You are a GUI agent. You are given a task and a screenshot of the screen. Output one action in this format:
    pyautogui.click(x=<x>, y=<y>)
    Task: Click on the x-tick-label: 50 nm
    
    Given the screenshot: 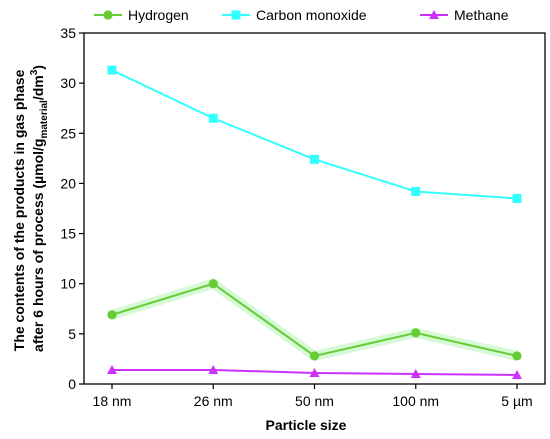 What is the action you would take?
    pyautogui.click(x=314, y=401)
    